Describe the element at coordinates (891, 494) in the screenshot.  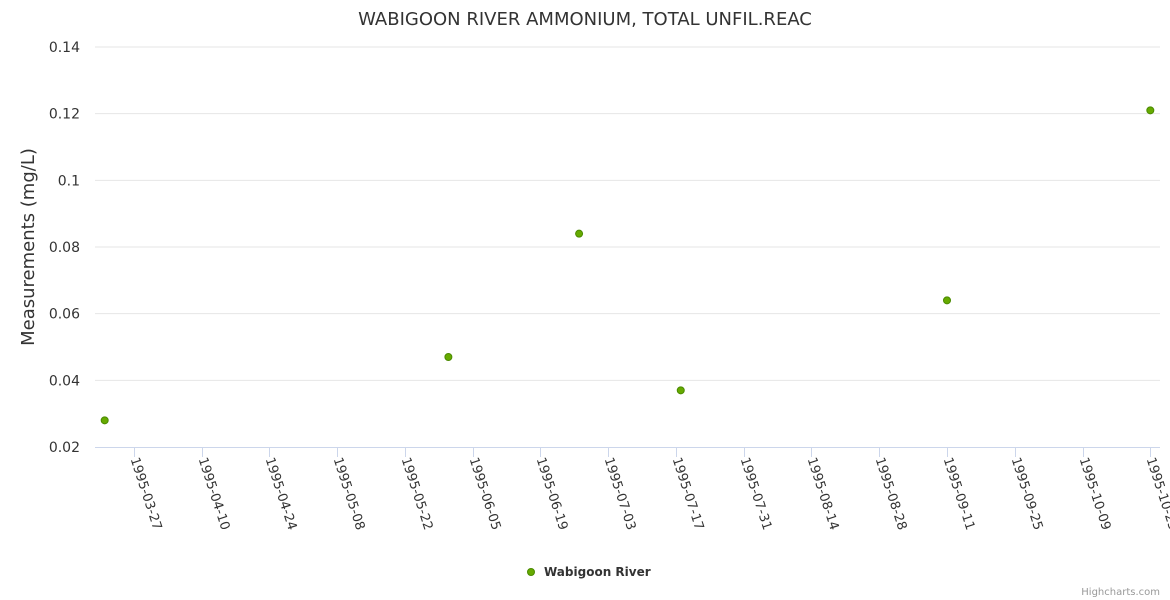
I see `x-tick-label: 1995-08-28` at that location.